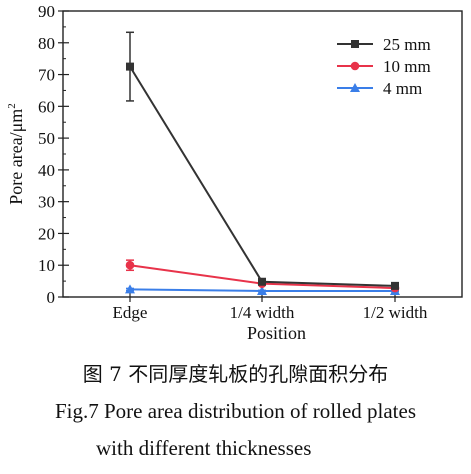  Describe the element at coordinates (395, 312) in the screenshot. I see `x-tick-label: 1/2 width` at that location.